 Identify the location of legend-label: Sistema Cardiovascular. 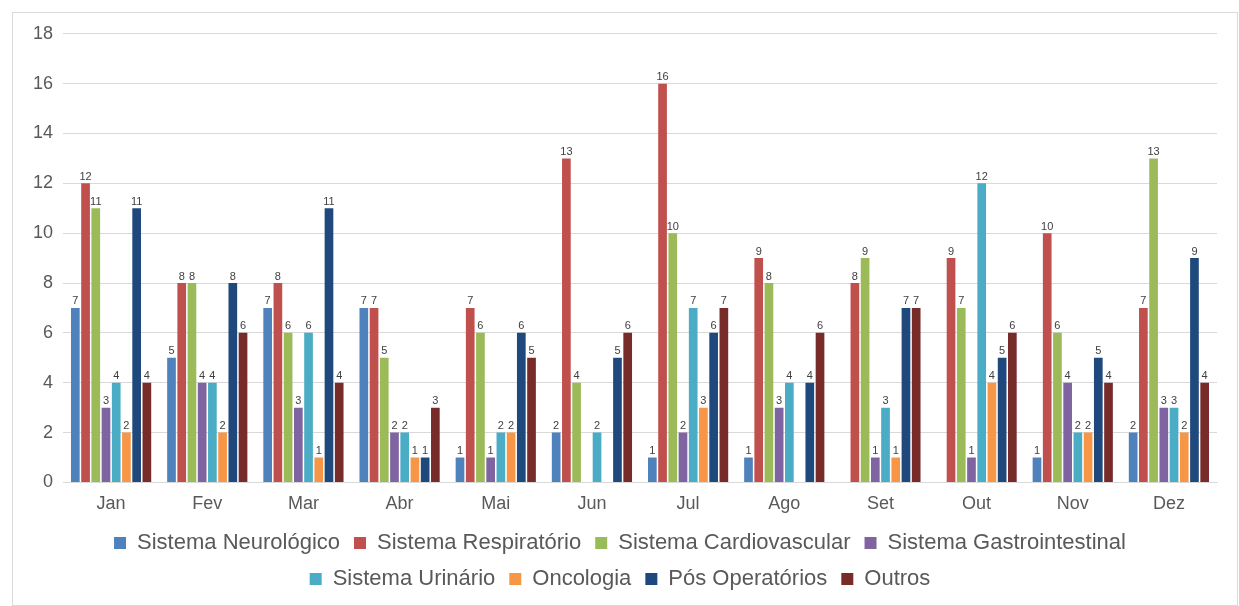
(734, 542).